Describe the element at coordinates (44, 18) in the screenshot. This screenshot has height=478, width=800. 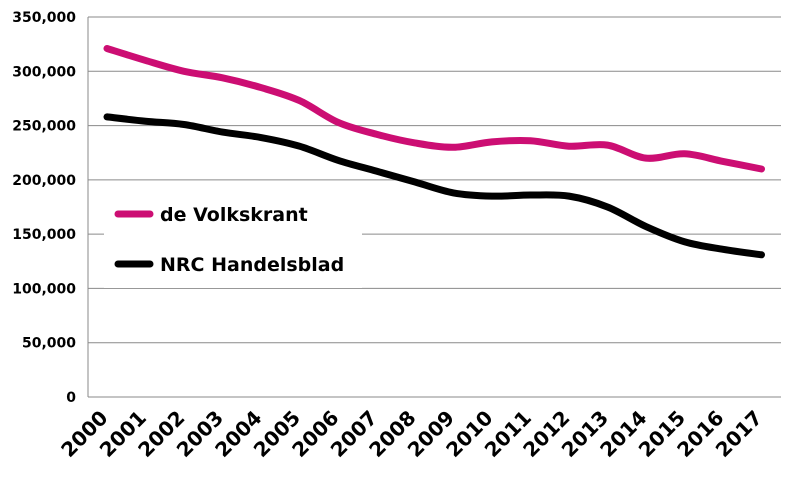
I see `y-tick-label: 350,000` at that location.